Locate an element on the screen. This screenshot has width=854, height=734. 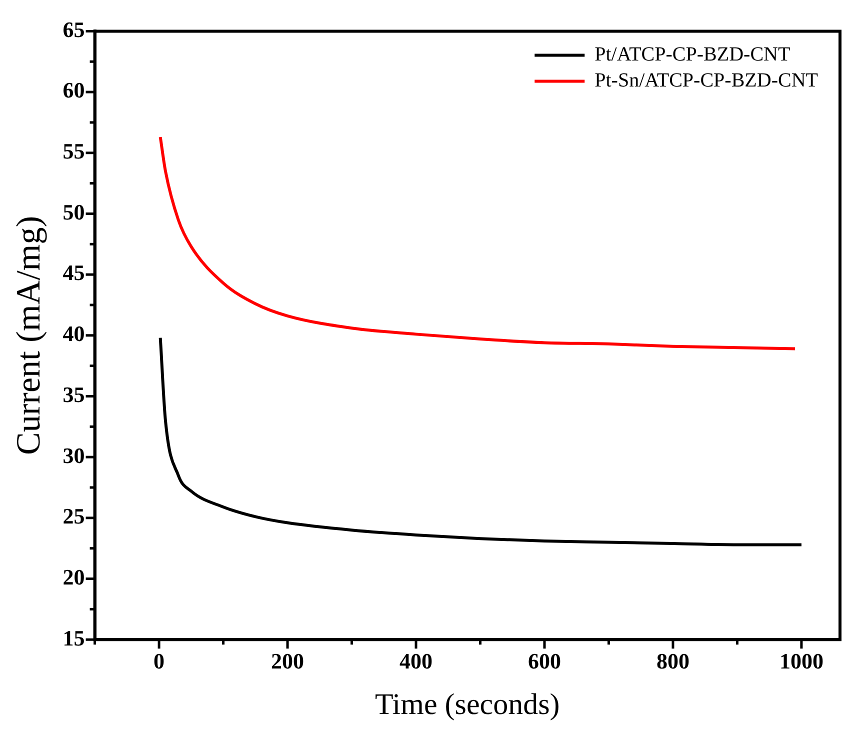
y-tick-label: 35 is located at coordinates (73, 394).